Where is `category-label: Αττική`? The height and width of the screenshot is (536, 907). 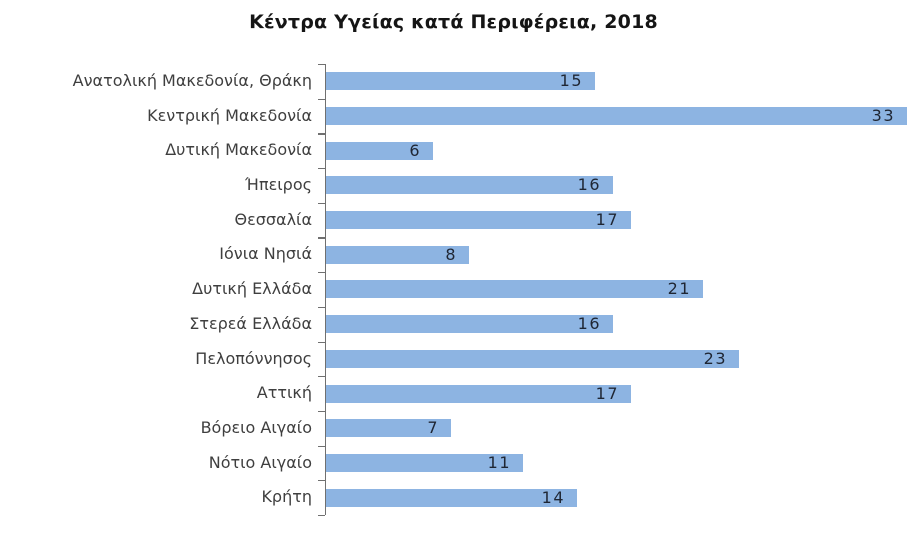
category-label: Αττική is located at coordinates (284, 393).